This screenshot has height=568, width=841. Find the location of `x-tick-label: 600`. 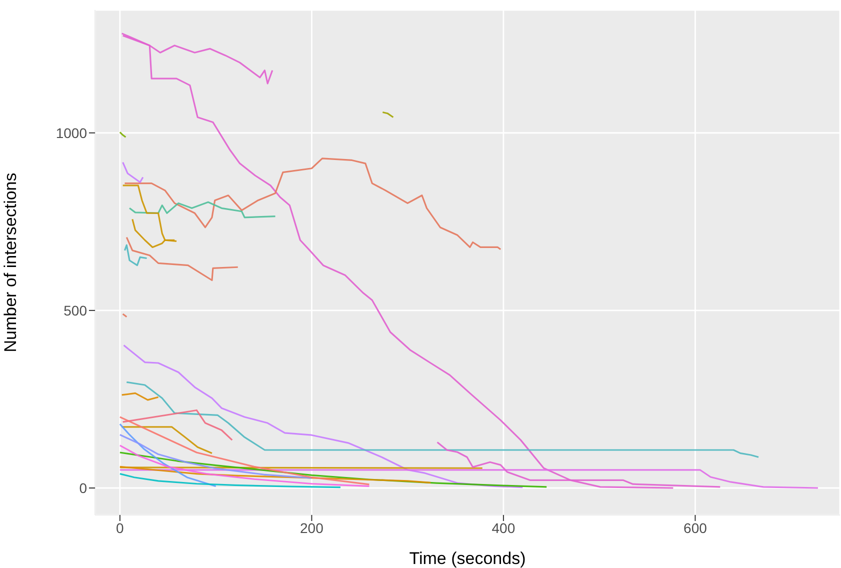

x-tick-label: 600 is located at coordinates (696, 528).